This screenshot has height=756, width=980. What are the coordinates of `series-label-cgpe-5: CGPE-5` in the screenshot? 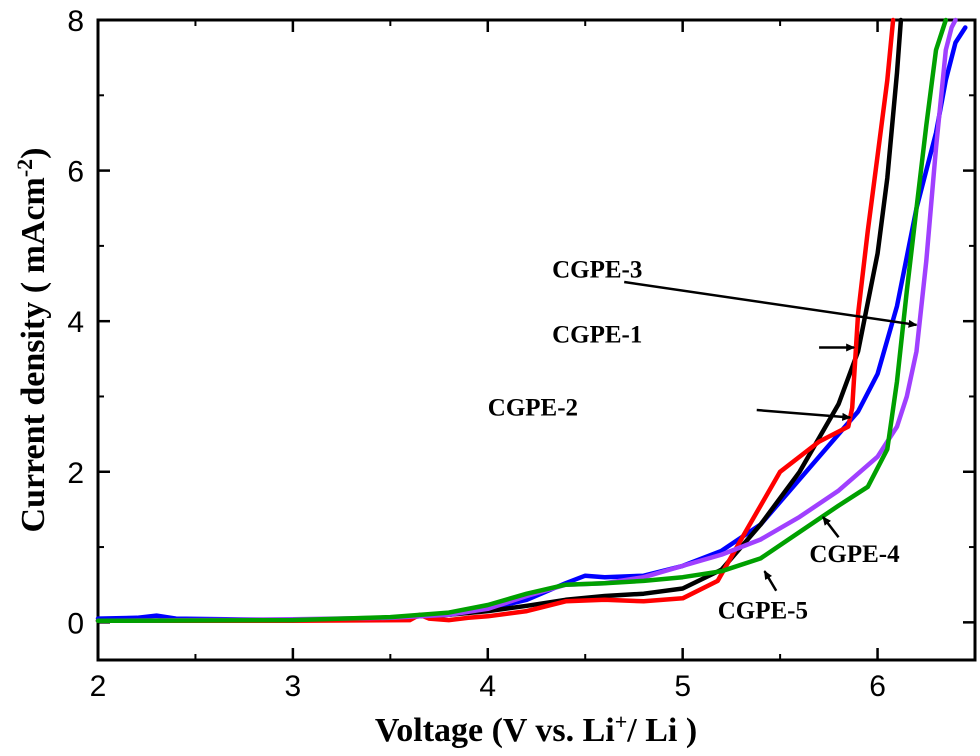 It's located at (763, 611).